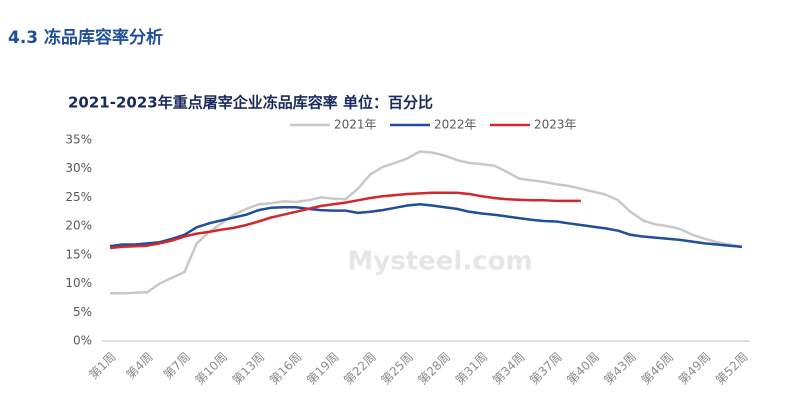 Image resolution: width=800 pixels, height=402 pixels. Describe the element at coordinates (78, 254) in the screenshot. I see `y-tick-label: 15%` at that location.